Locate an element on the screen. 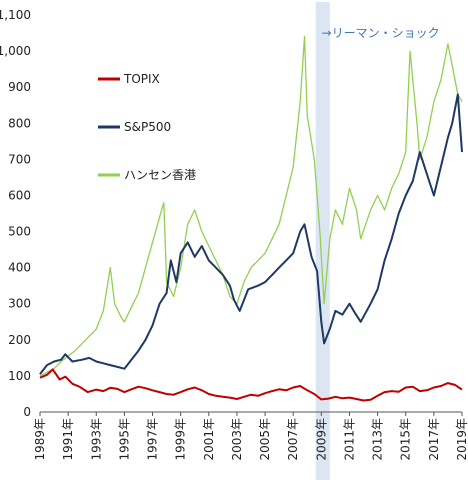 This screenshot has height=480, width=468. y-tick-label: 400 is located at coordinates (19, 268).